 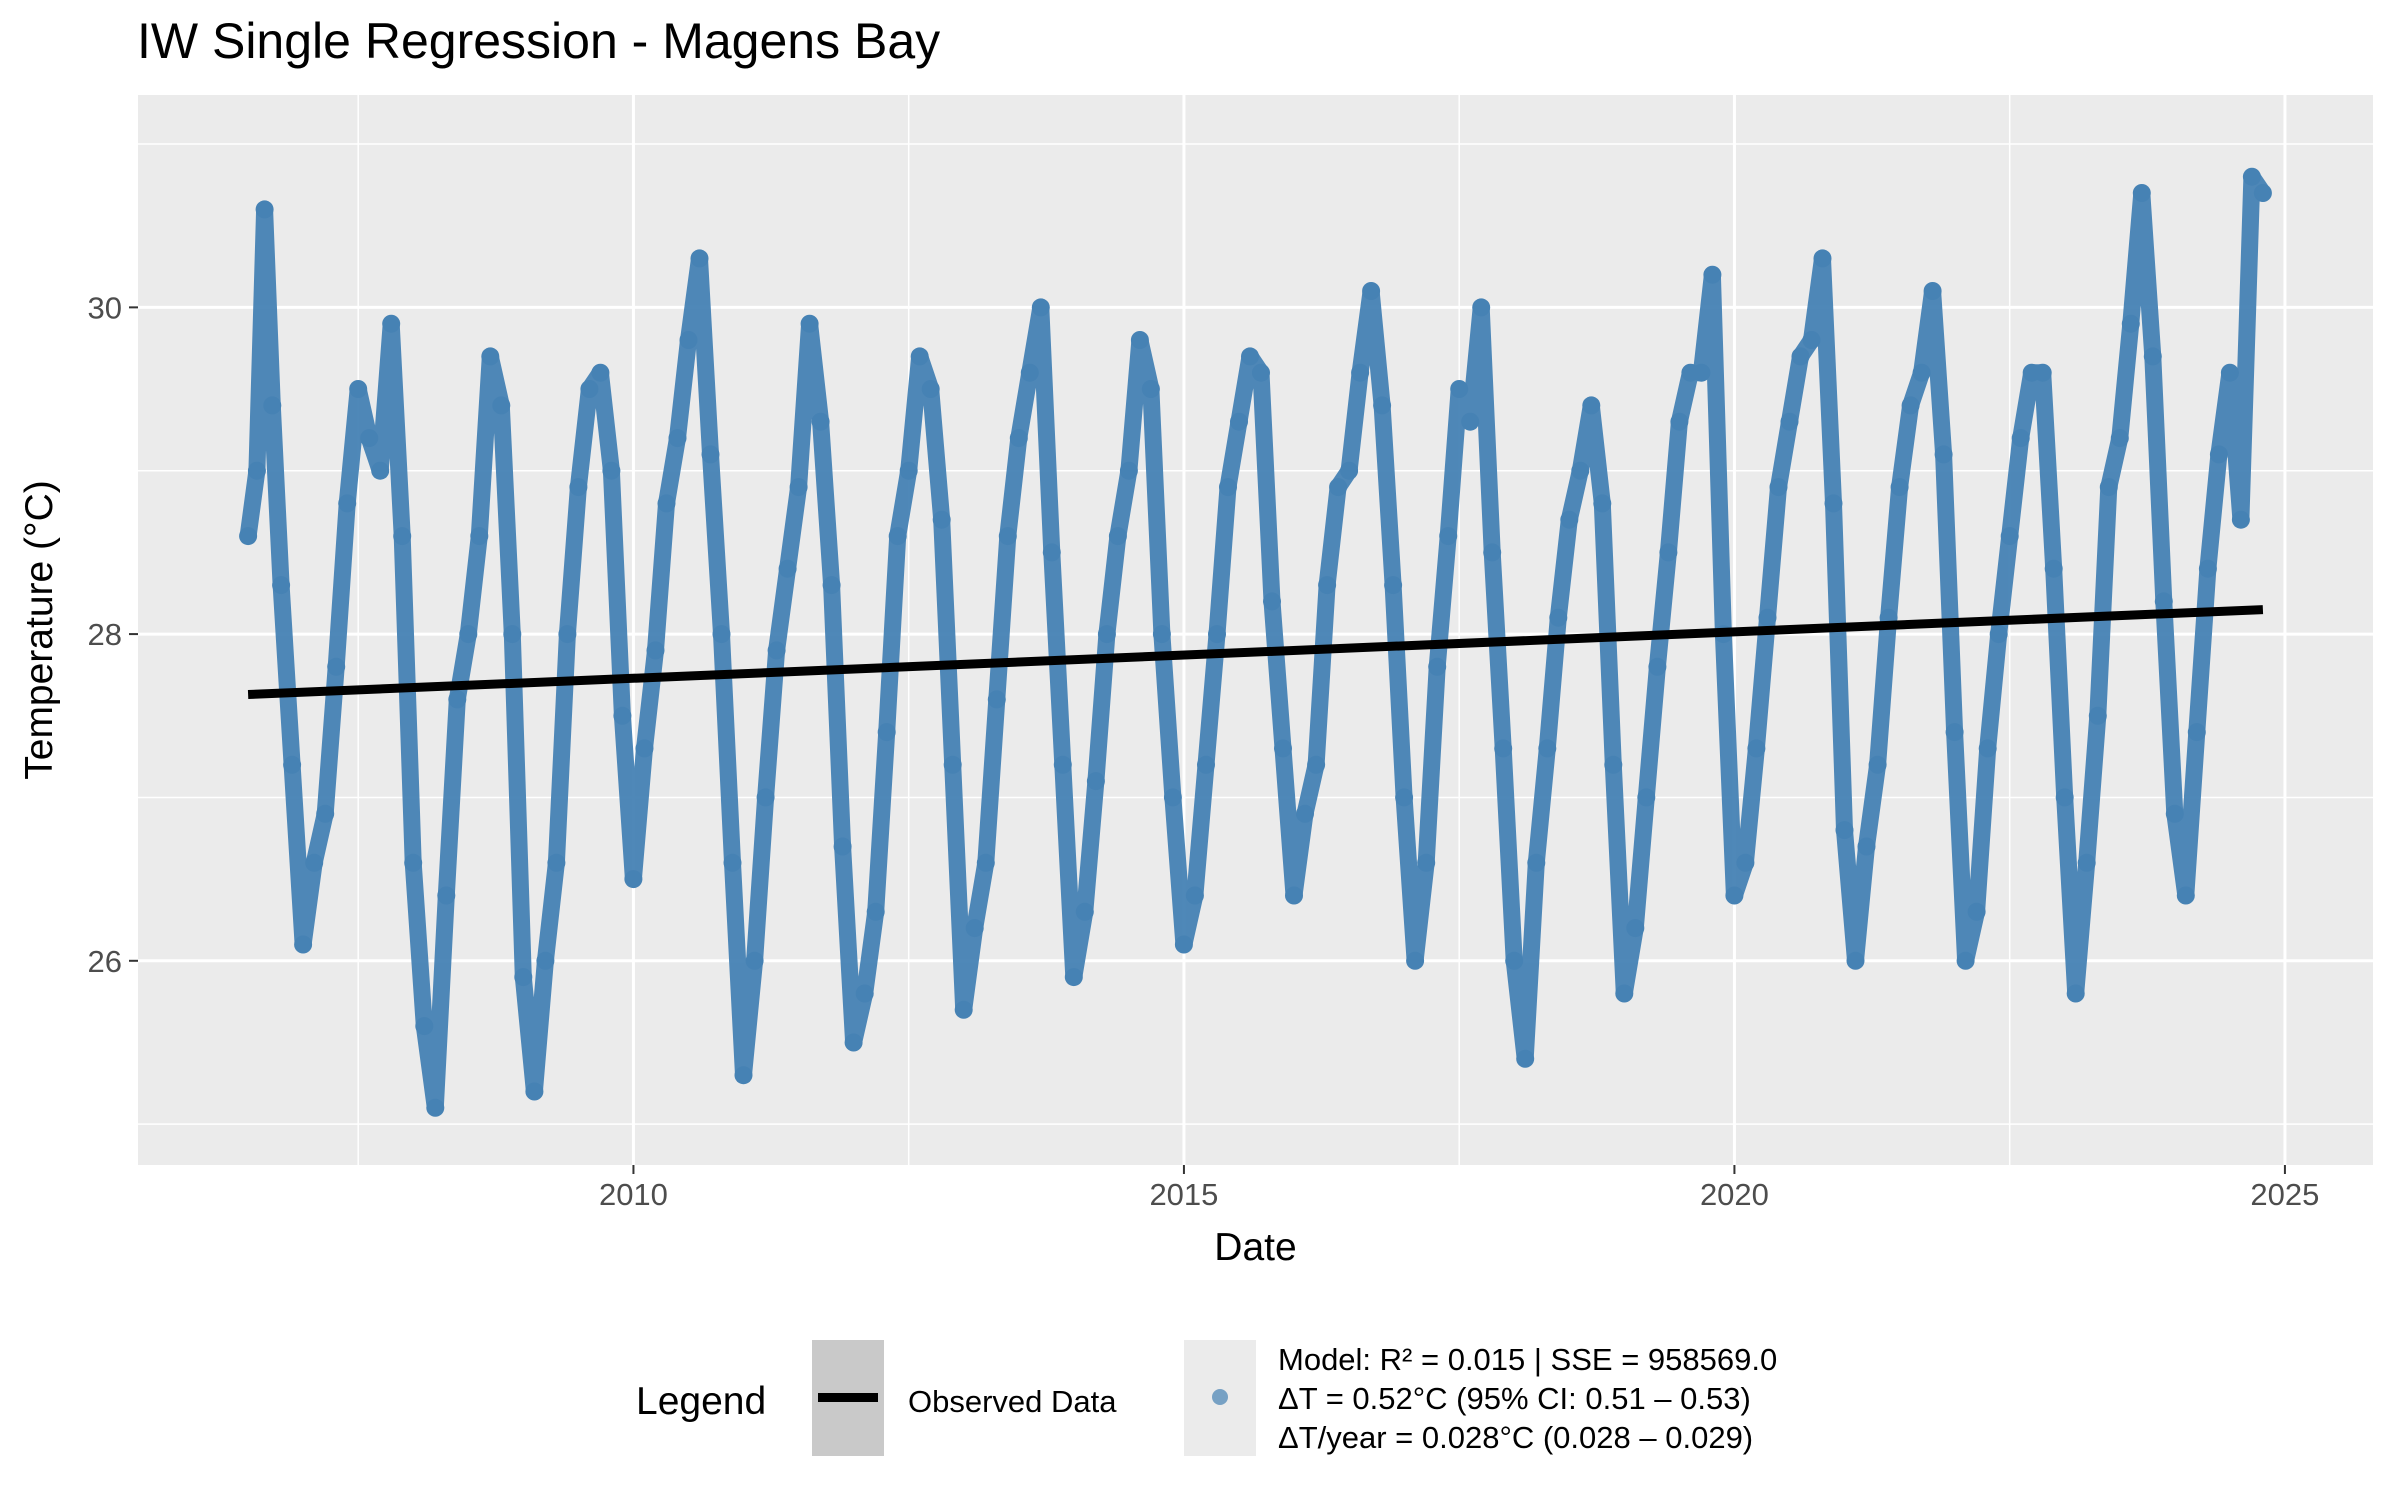 What do you see at coordinates (105, 961) in the screenshot?
I see `y-tick-label: 26` at bounding box center [105, 961].